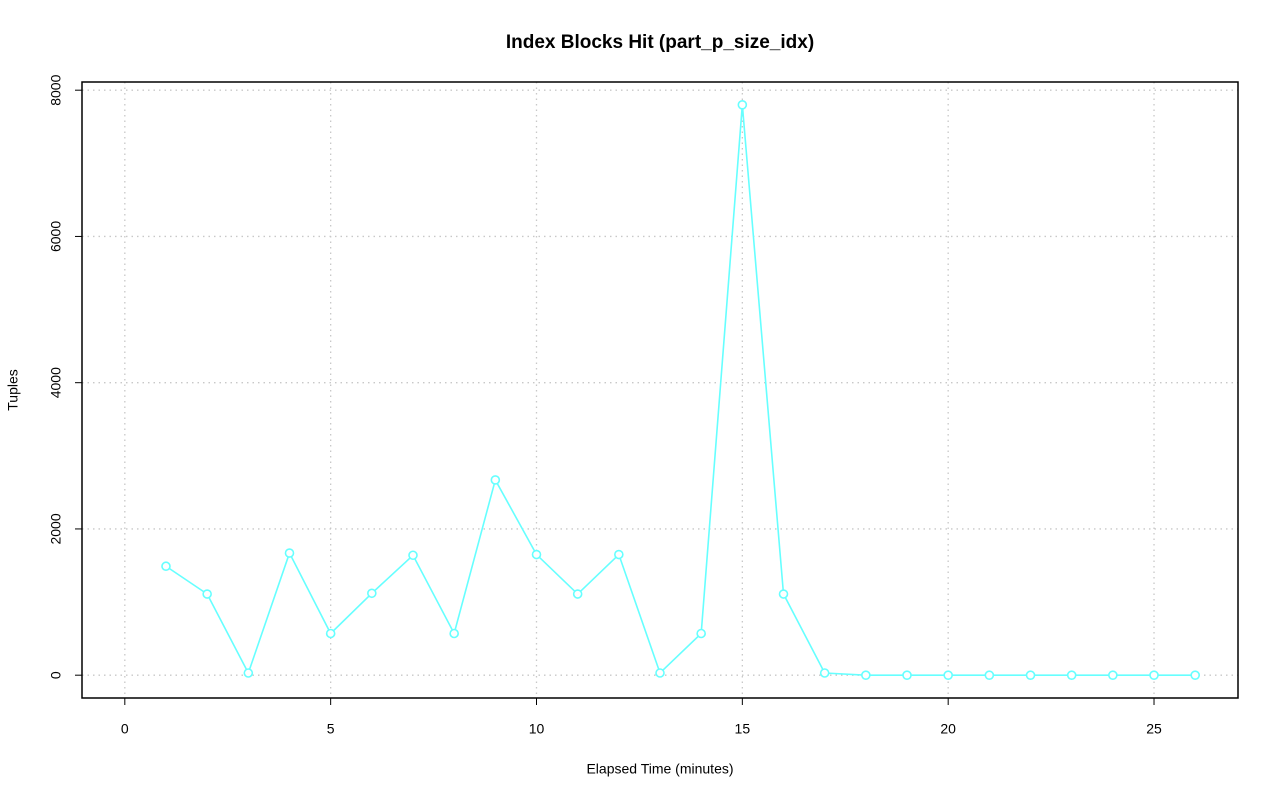 The width and height of the screenshot is (1280, 801). Describe the element at coordinates (660, 42) in the screenshot. I see `chart-title: Index Blocks Hit (part_p_size_idx)` at that location.